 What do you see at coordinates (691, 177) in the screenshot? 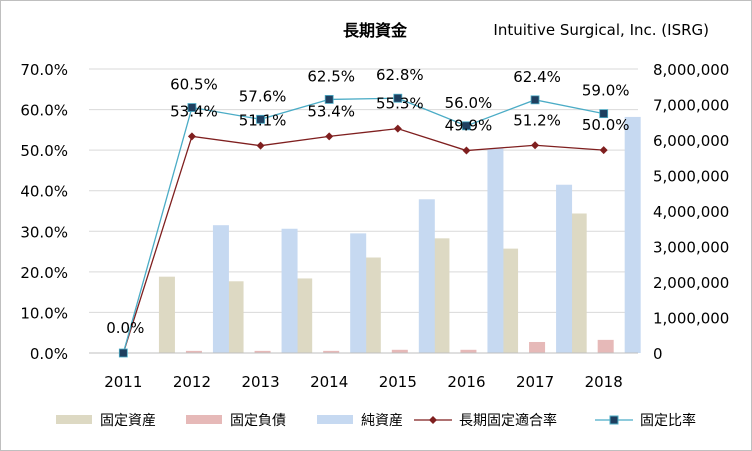
I see `y-right-tick-label: 5,000,000` at bounding box center [691, 177].